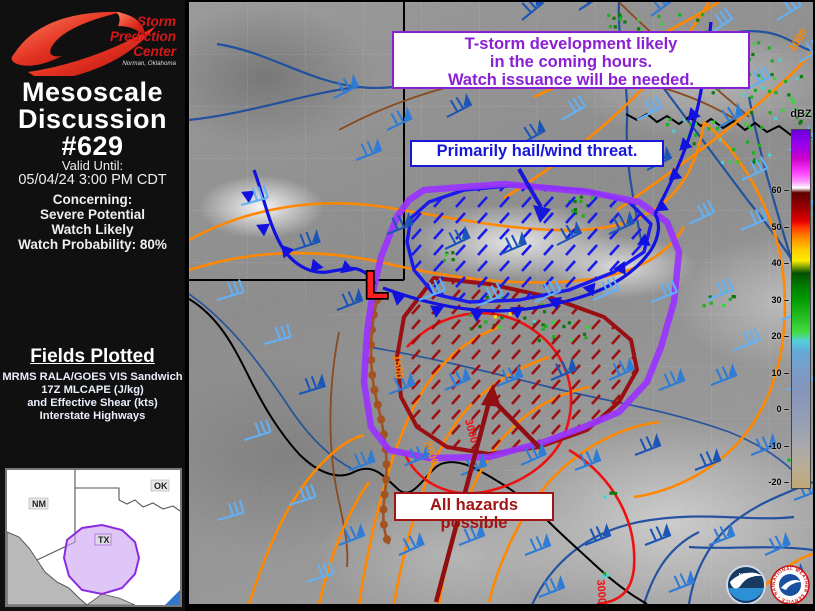 This screenshot has width=815, height=611. Describe the element at coordinates (746, 576) in the screenshot. I see `noaa-logo-text: NOAA` at that location.